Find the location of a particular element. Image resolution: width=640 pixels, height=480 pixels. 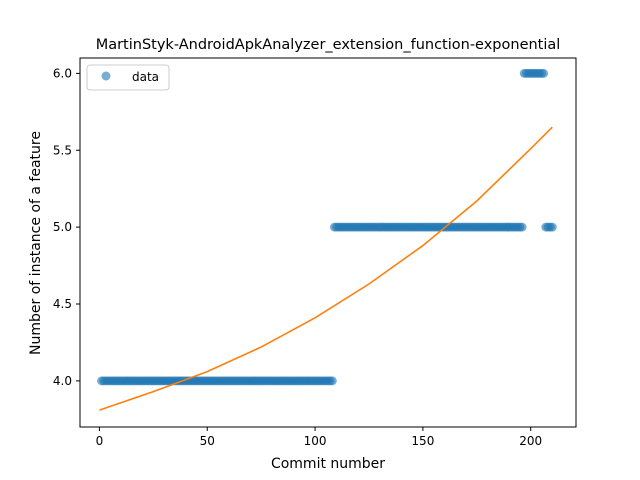

x-tick-label: 150 is located at coordinates (422, 441).